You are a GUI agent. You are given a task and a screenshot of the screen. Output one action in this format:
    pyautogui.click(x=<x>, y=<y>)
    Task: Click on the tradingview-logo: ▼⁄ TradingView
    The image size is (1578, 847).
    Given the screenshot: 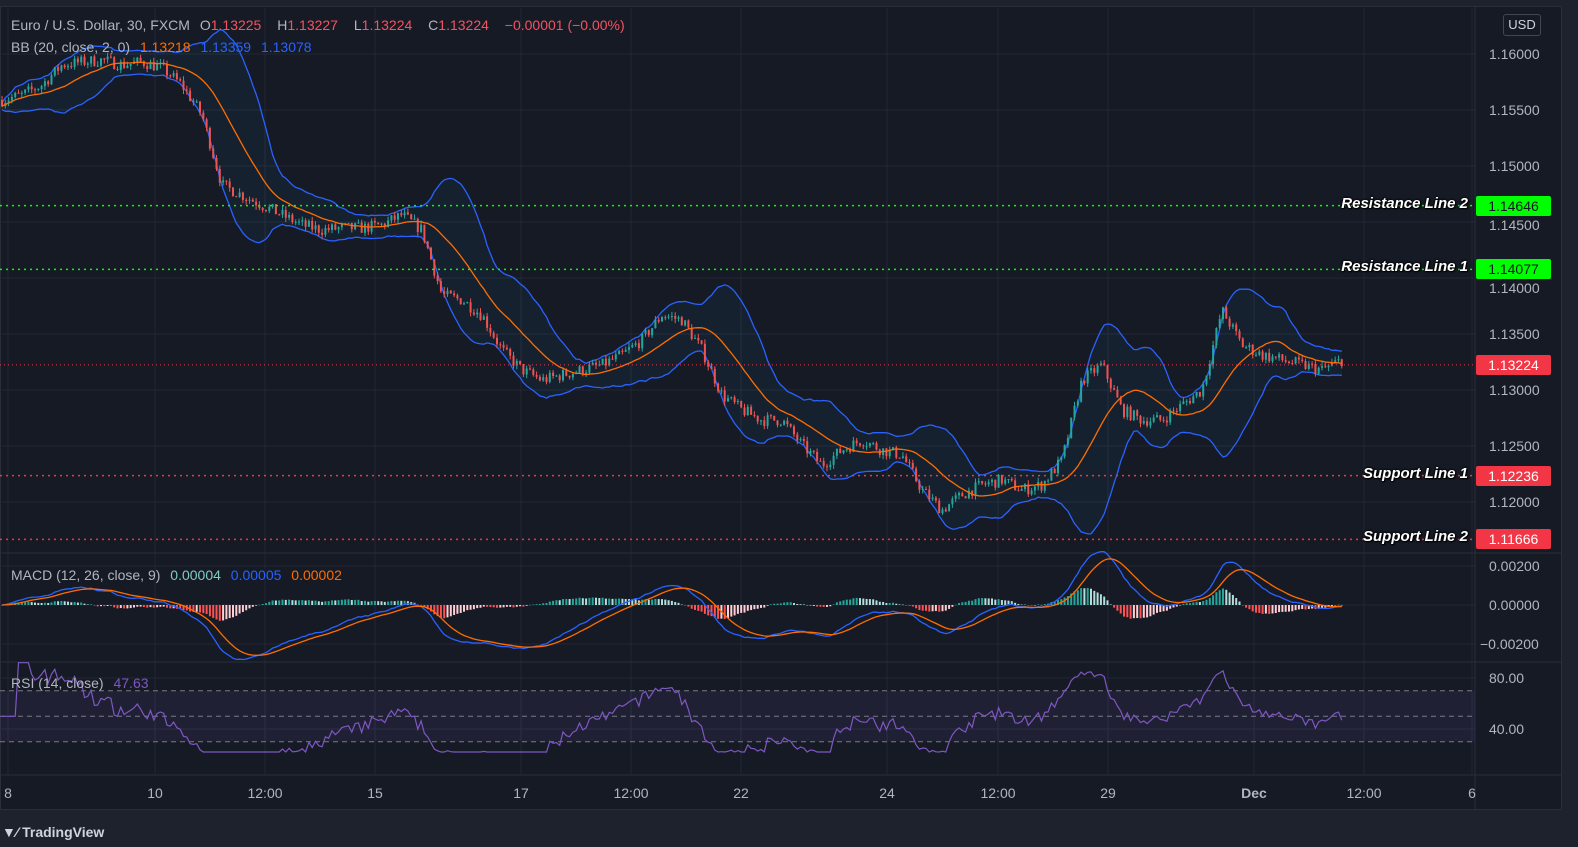 What is the action you would take?
    pyautogui.click(x=53, y=832)
    